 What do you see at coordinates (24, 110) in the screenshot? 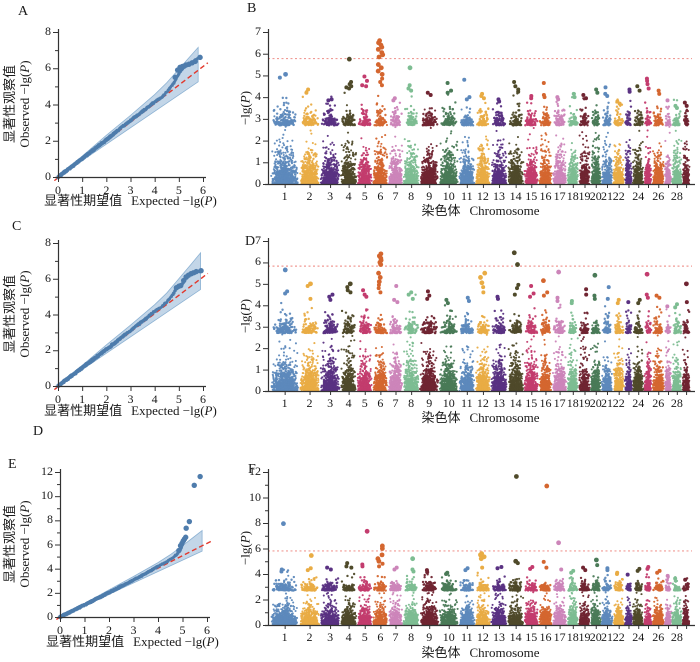
I see `y-axis-title-a-en-pre: Observed −lg(` at bounding box center [24, 110].